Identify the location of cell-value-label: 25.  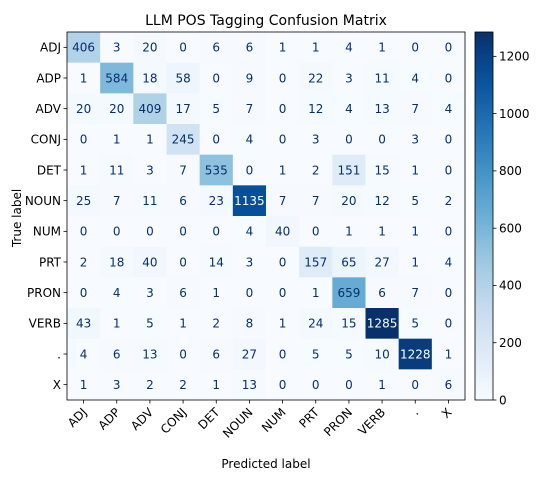
(83, 201).